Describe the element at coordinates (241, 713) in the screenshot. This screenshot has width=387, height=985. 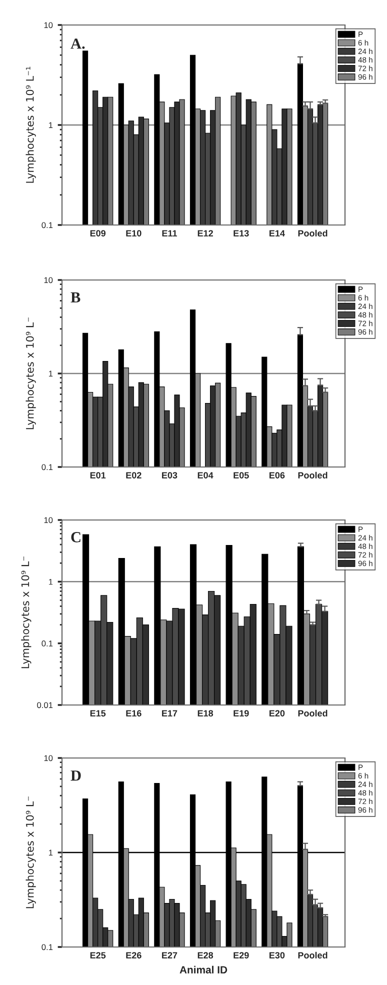
I see `x-tick-label: E19` at that location.